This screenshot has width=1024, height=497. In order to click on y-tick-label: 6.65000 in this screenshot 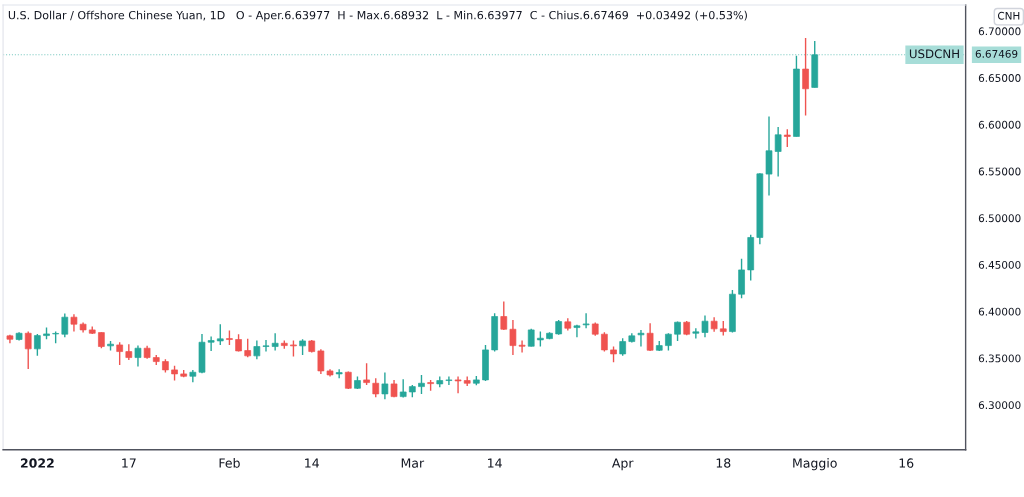, I will do `click(999, 78)`.